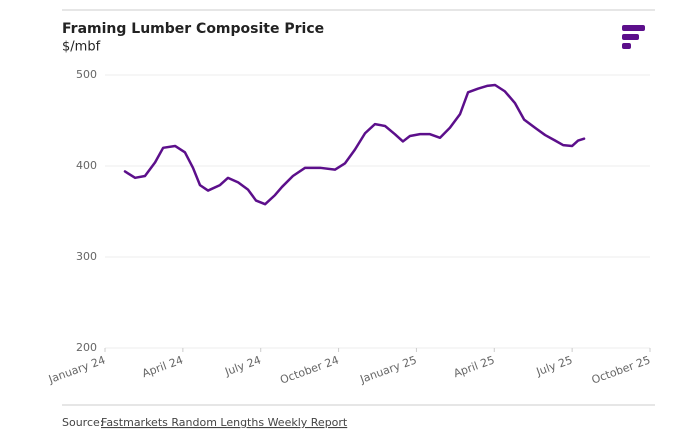 This screenshot has height=438, width=690. I want to click on x-tick-label: October 25, so click(621, 369).